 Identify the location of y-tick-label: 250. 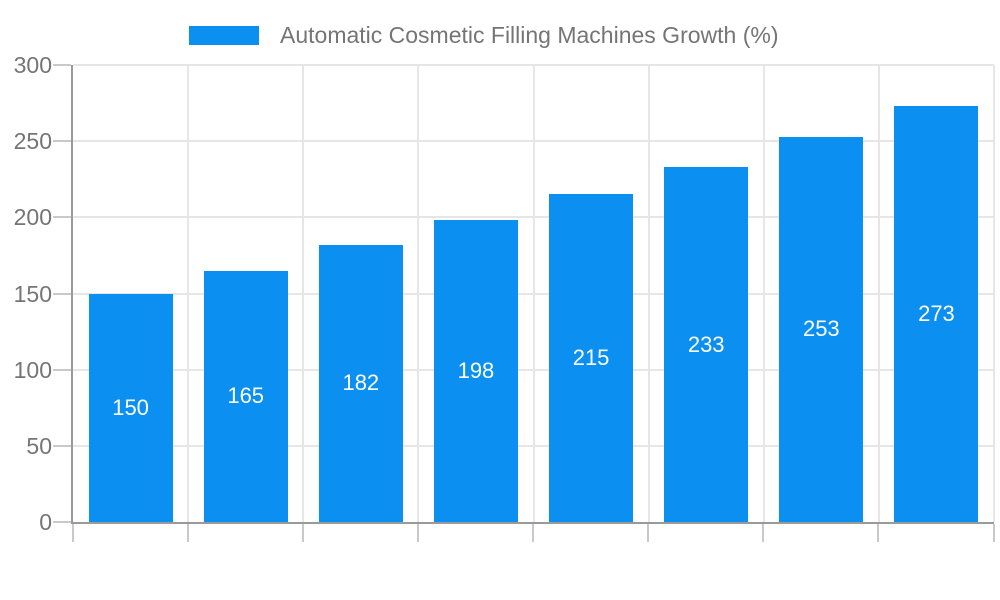
(32, 141).